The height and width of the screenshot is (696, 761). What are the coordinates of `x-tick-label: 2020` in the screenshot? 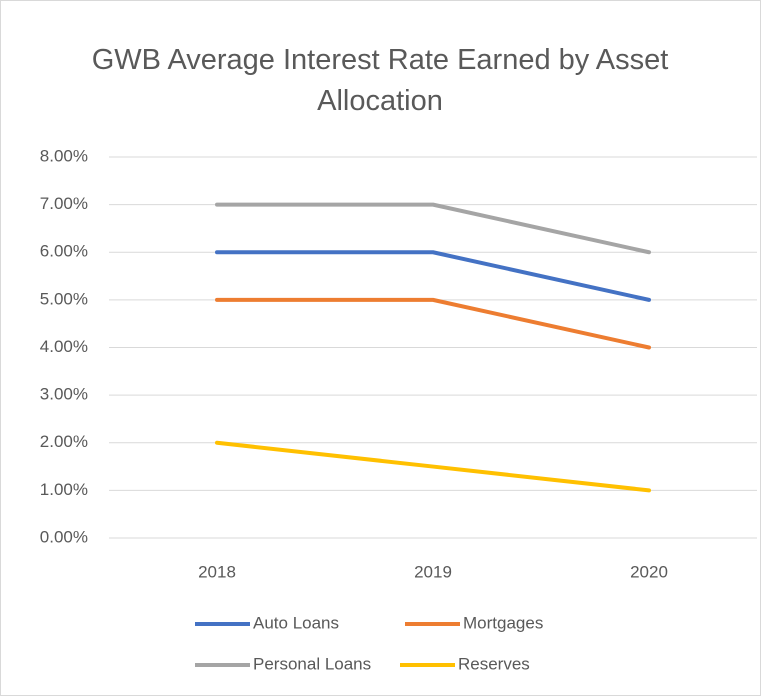 It's located at (649, 571).